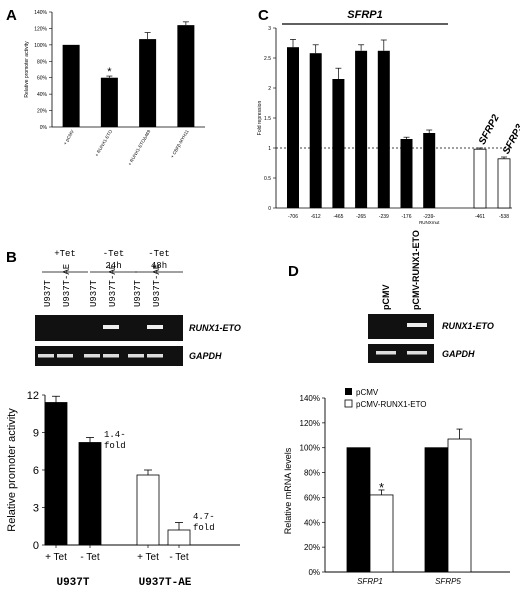 The image size is (520, 591). Describe the element at coordinates (263, 15) in the screenshot. I see `panel-c-letter: C` at that location.